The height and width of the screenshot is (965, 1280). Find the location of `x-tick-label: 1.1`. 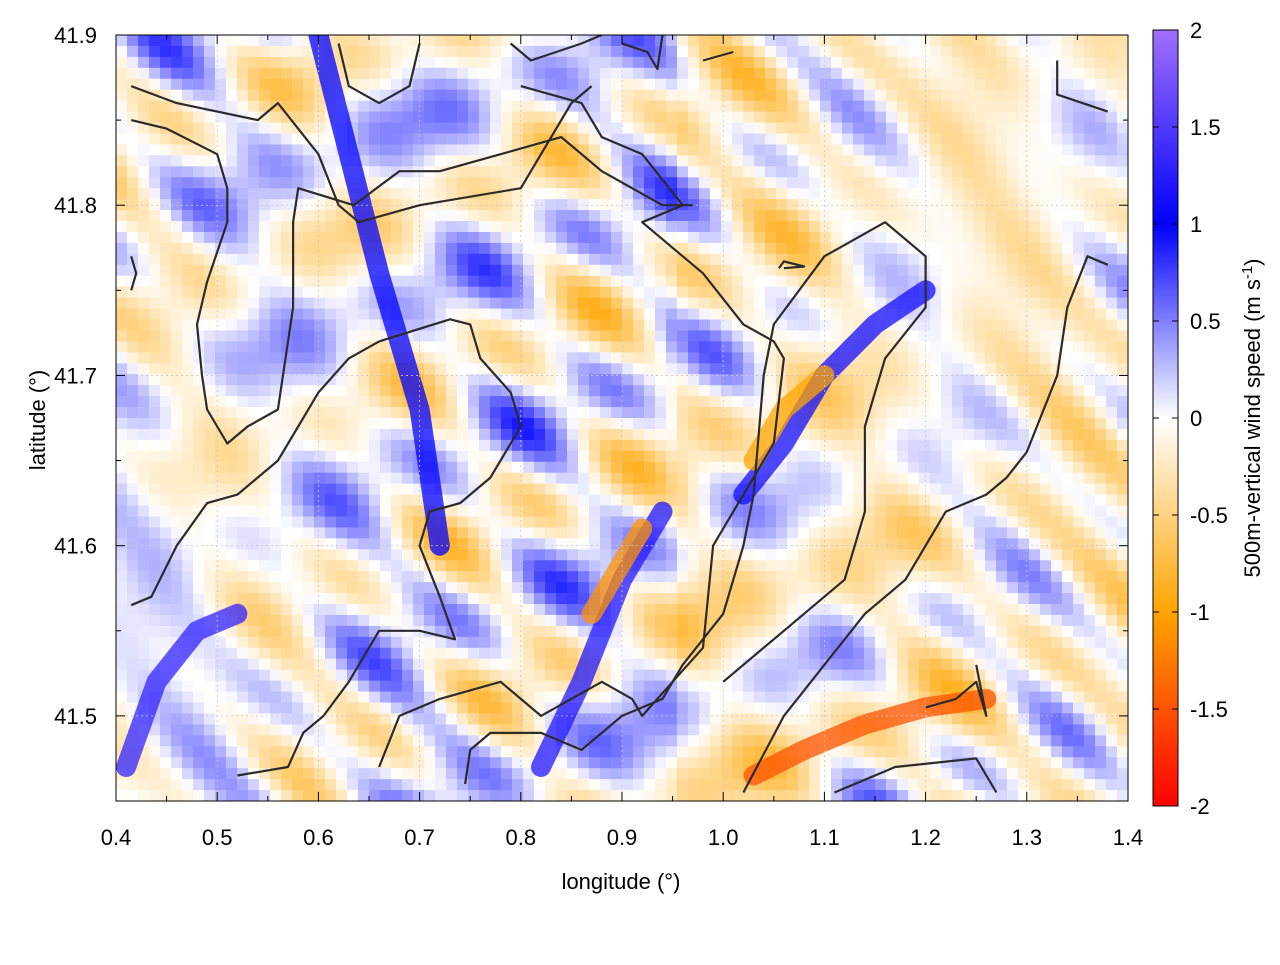

x-tick-label: 1.1 is located at coordinates (824, 837).